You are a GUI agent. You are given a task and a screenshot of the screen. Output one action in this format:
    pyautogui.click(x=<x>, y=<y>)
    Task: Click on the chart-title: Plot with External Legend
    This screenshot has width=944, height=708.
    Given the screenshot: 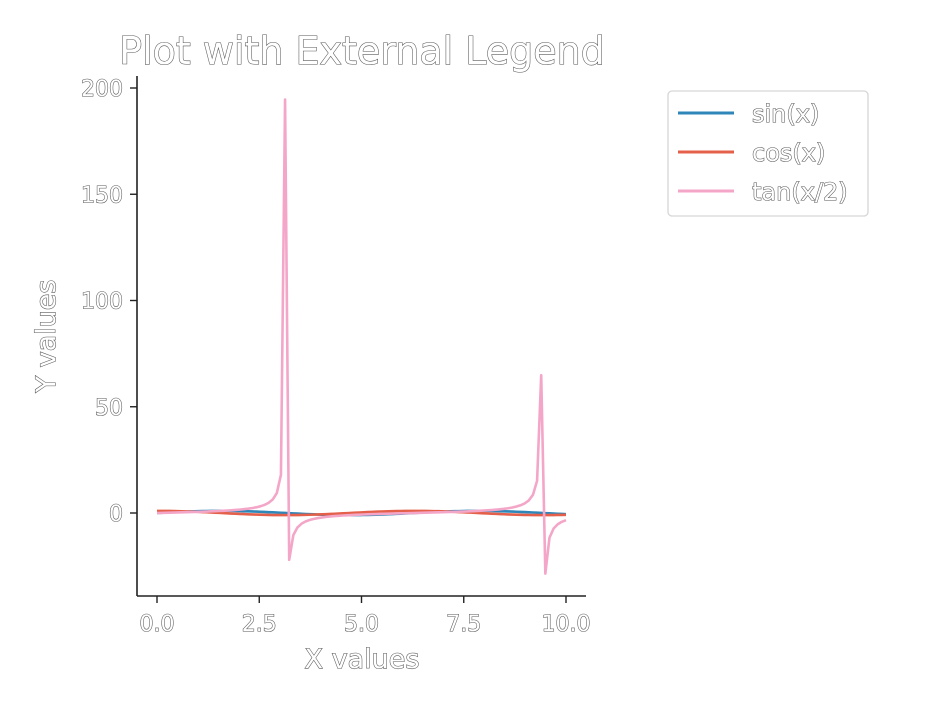 What is the action you would take?
    pyautogui.click(x=362, y=51)
    